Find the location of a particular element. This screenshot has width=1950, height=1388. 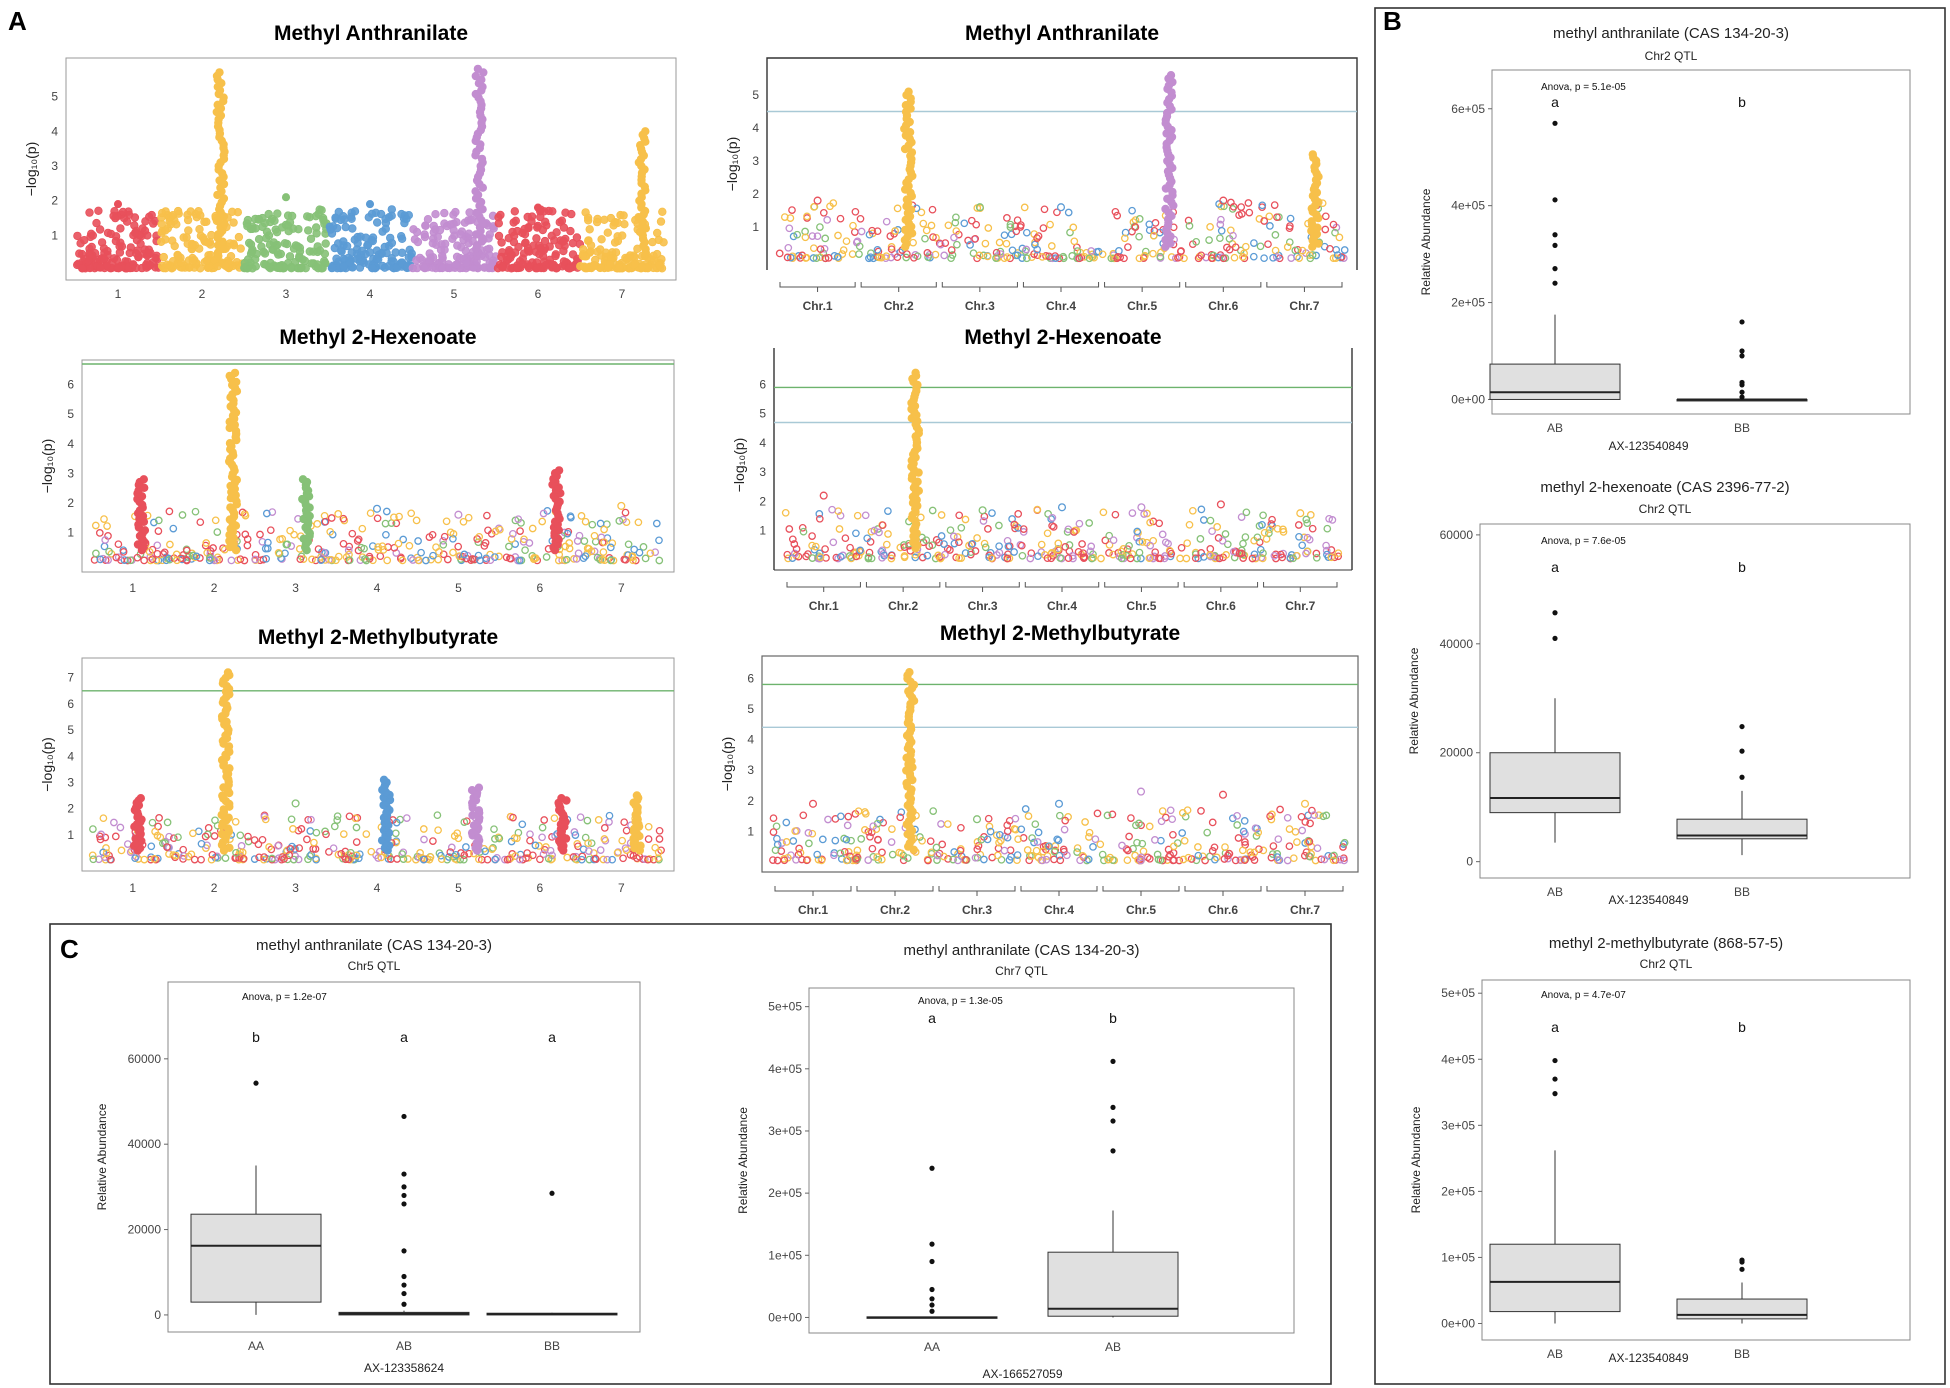

box is located at coordinates (1555, 381).